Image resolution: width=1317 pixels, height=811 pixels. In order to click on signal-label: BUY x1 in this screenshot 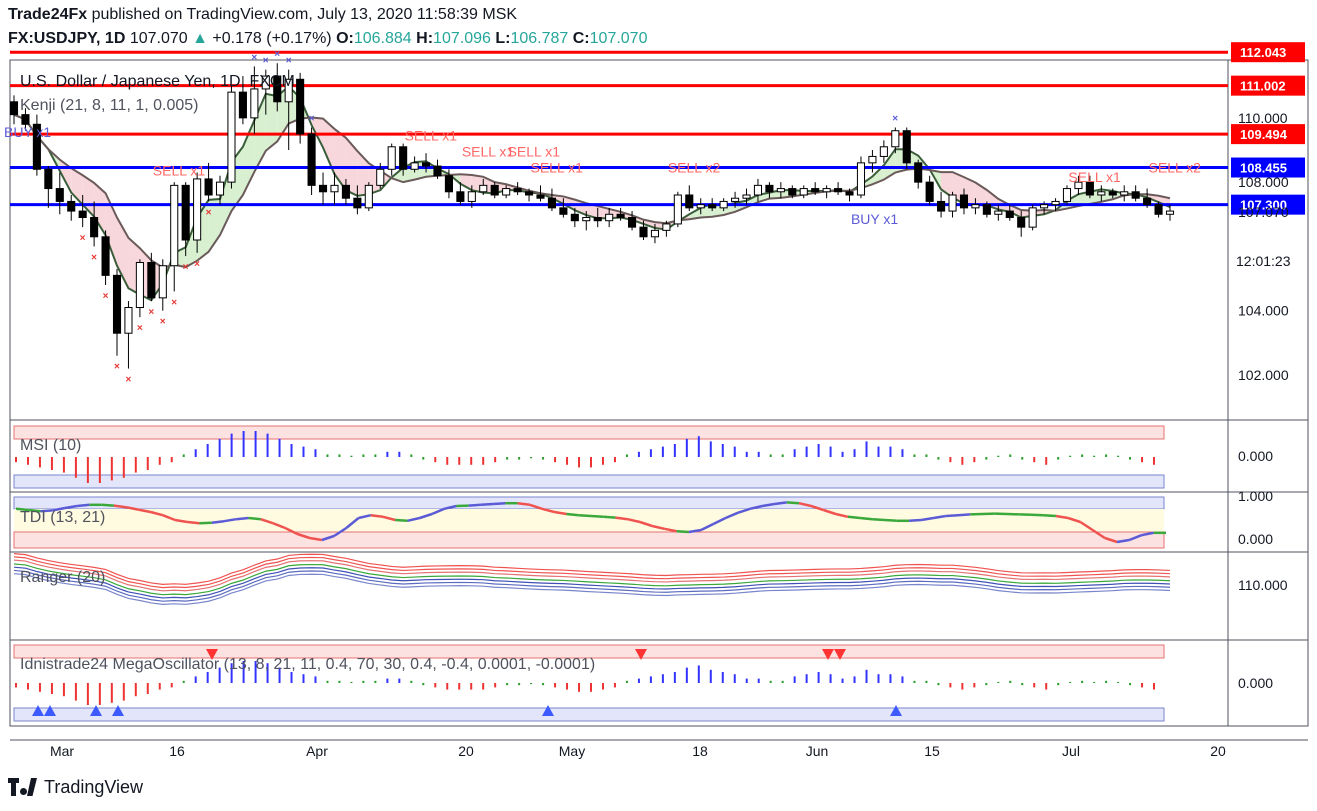, I will do `click(27, 132)`.